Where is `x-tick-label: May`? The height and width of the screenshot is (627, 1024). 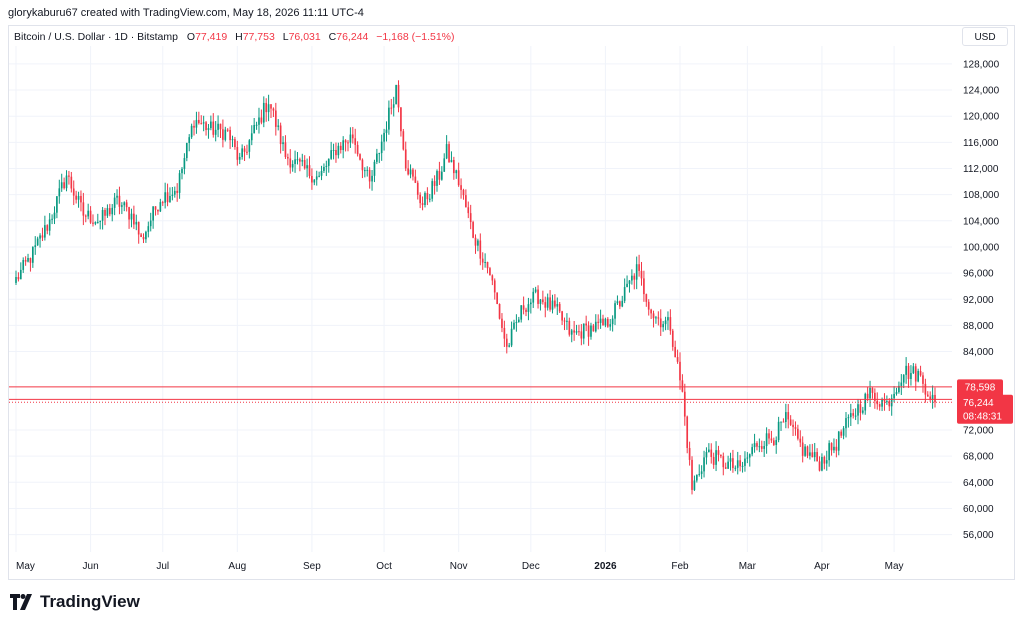 x-tick-label: May is located at coordinates (25, 566).